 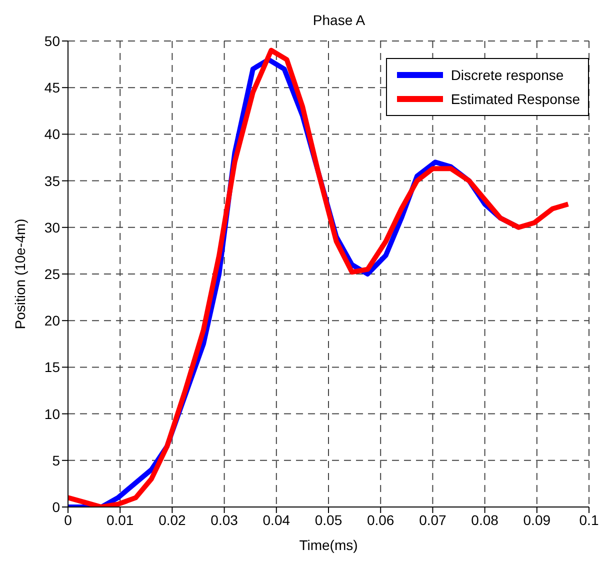 What do you see at coordinates (52, 414) in the screenshot?
I see `y-tick-label: 10` at bounding box center [52, 414].